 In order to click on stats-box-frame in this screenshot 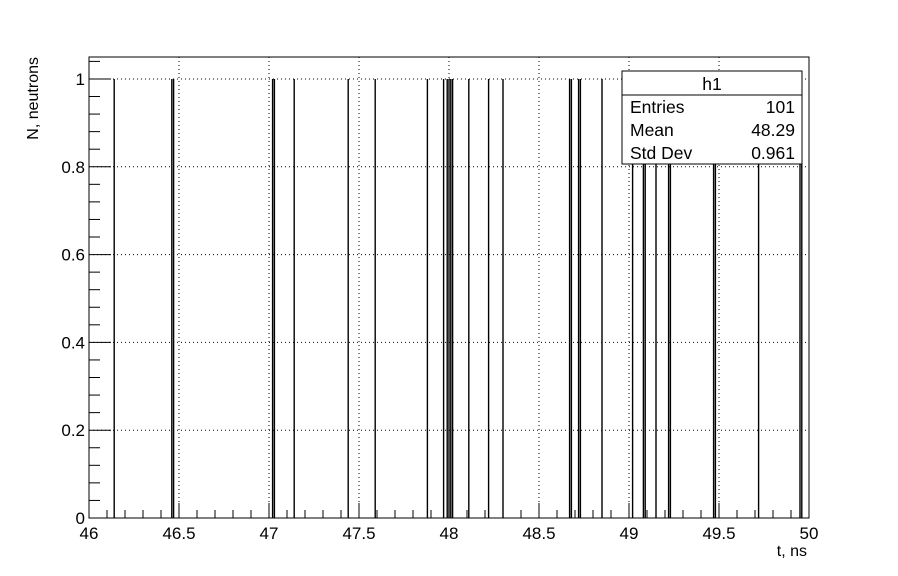, I will do `click(712, 117)`.